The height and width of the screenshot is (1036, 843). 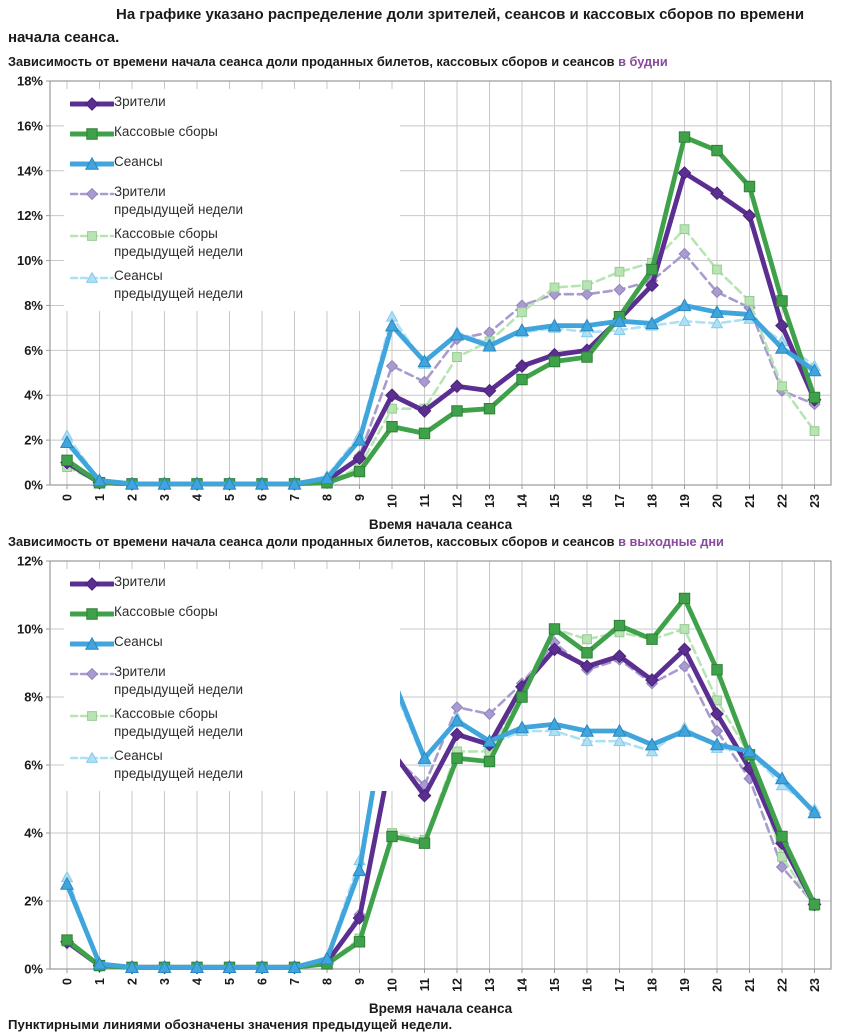 I want to click on x-axis-label: 18, so click(x=653, y=985).